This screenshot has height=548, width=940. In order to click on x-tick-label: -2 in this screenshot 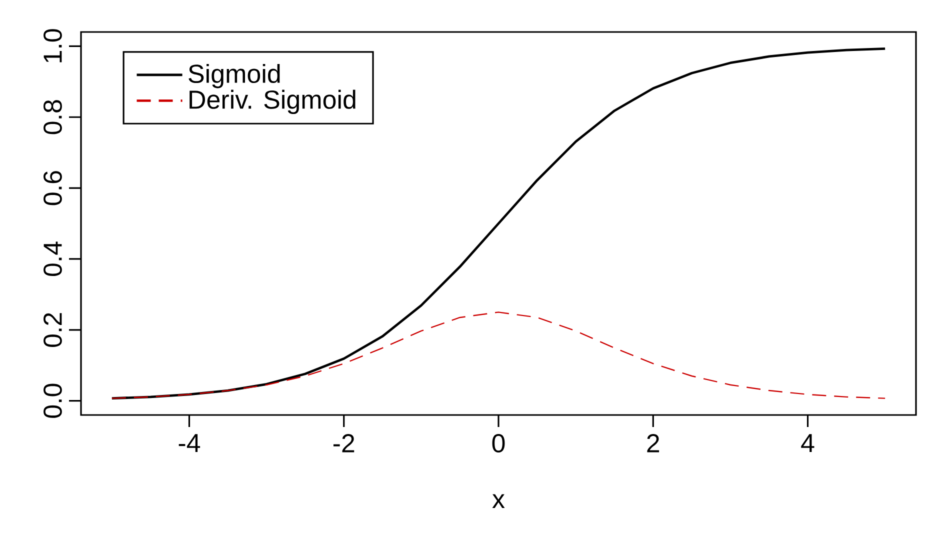, I will do `click(343, 443)`.